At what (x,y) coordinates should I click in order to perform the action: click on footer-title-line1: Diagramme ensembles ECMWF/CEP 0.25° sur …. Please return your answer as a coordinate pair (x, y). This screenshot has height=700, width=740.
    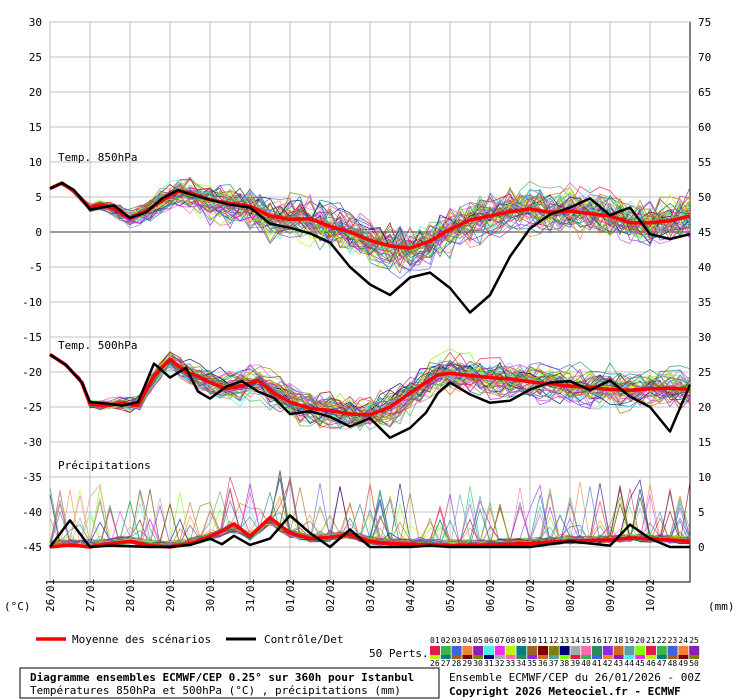
    Looking at the image, I should click on (222, 677).